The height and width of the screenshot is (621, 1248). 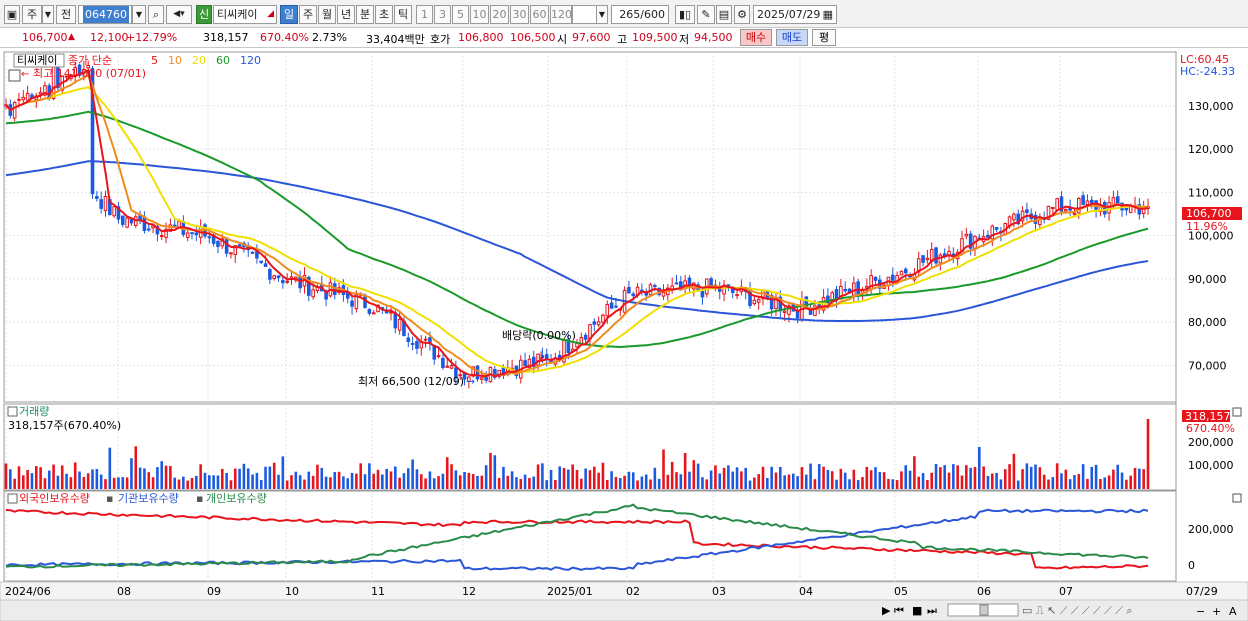 I want to click on count-max: /600, so click(x=652, y=14).